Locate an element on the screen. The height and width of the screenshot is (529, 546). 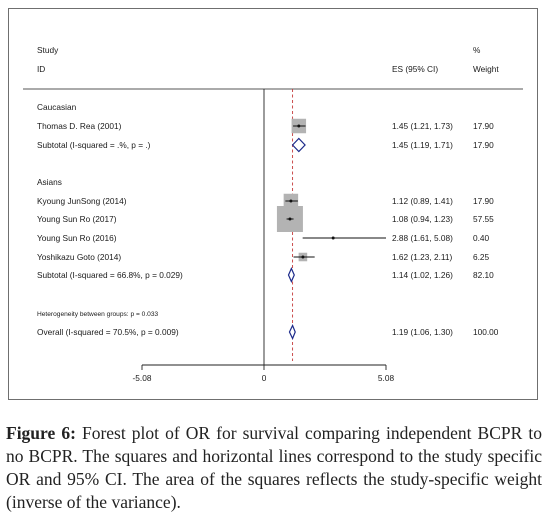
weight-text-5: 17.90 is located at coordinates (483, 201).